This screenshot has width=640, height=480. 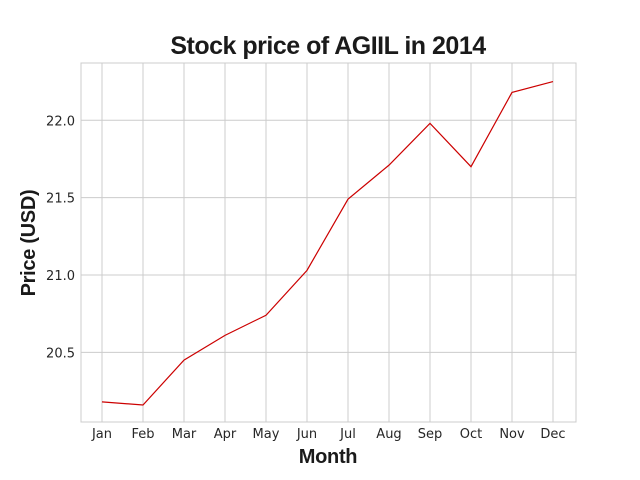 I want to click on y-axis-ticks: 20.5 21.0 21.5 22.0, so click(x=60, y=237).